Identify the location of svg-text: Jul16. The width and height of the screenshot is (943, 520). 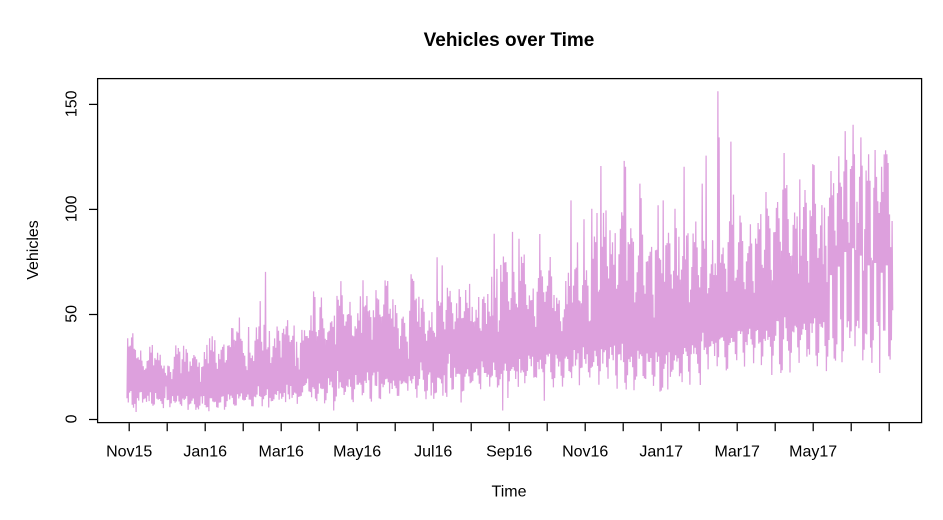
(433, 452).